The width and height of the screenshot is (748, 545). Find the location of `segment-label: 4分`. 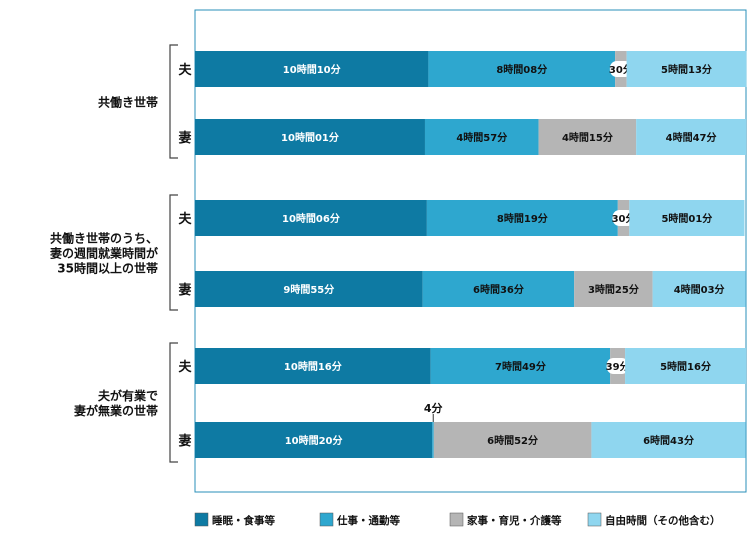

segment-label: 4分 is located at coordinates (433, 408).